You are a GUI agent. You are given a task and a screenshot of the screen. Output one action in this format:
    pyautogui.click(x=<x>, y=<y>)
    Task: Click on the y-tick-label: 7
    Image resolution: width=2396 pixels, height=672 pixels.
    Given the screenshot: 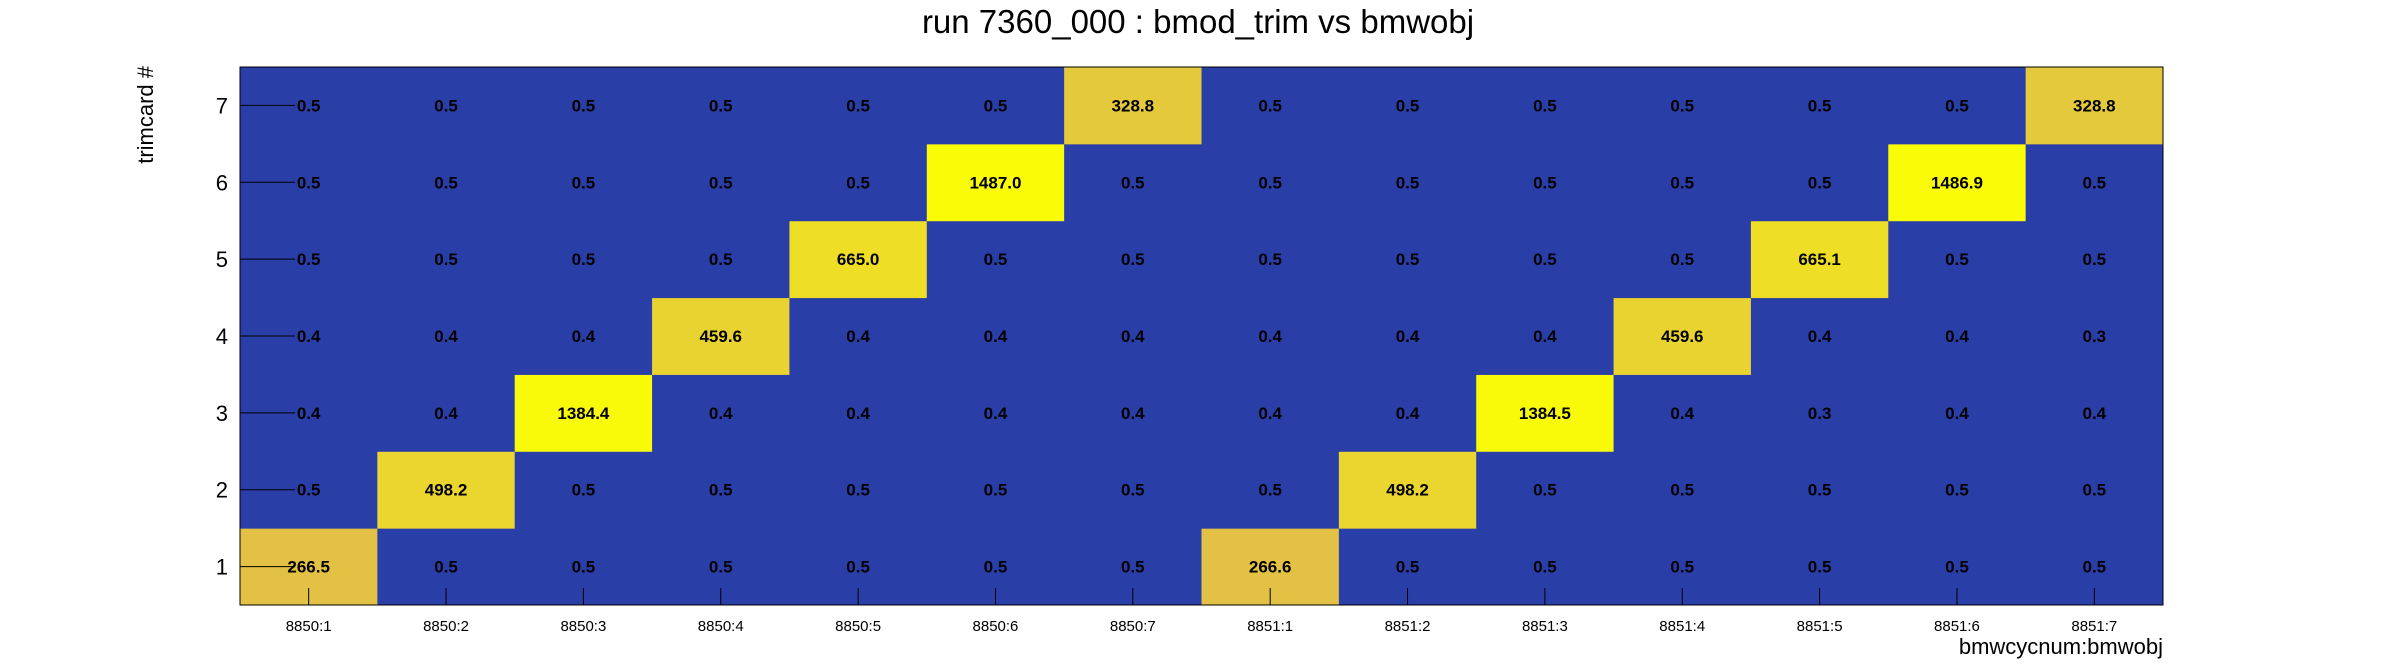 What is the action you would take?
    pyautogui.click(x=222, y=105)
    